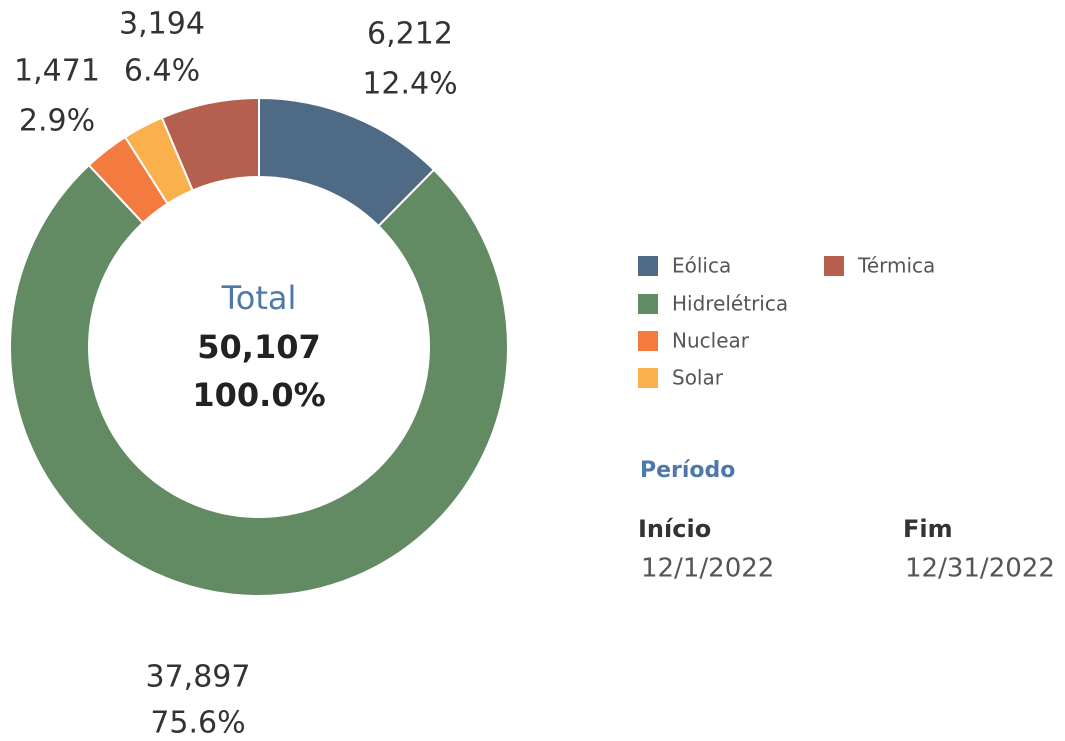 This screenshot has height=741, width=1065. I want to click on legend-label: Hidrelétrica, so click(730, 304).